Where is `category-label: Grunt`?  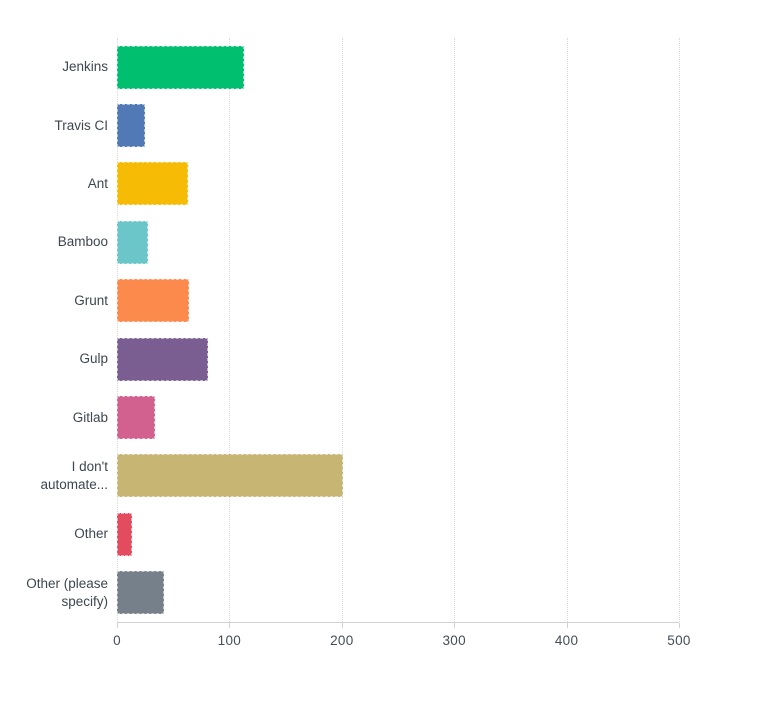
category-label: Grunt is located at coordinates (91, 300).